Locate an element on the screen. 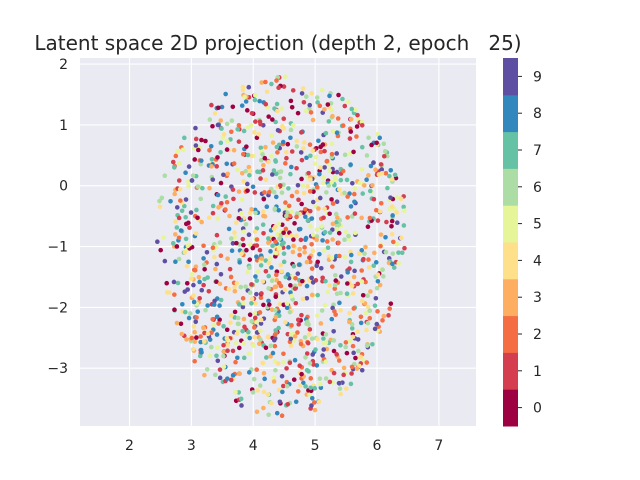 This screenshot has height=480, width=640. colorbar-tick-label: 0 is located at coordinates (537, 409).